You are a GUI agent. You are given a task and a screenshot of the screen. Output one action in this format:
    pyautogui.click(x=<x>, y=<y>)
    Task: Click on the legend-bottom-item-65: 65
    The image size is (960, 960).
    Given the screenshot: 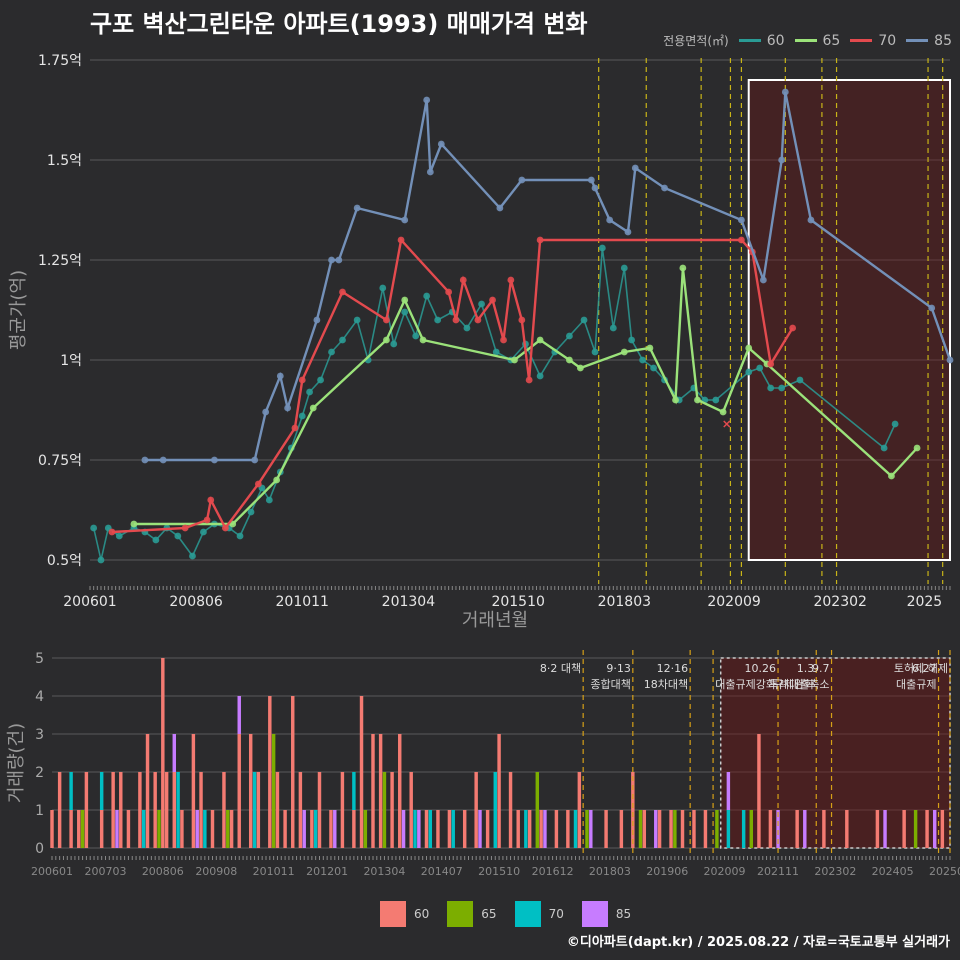 What is the action you would take?
    pyautogui.click(x=472, y=914)
    